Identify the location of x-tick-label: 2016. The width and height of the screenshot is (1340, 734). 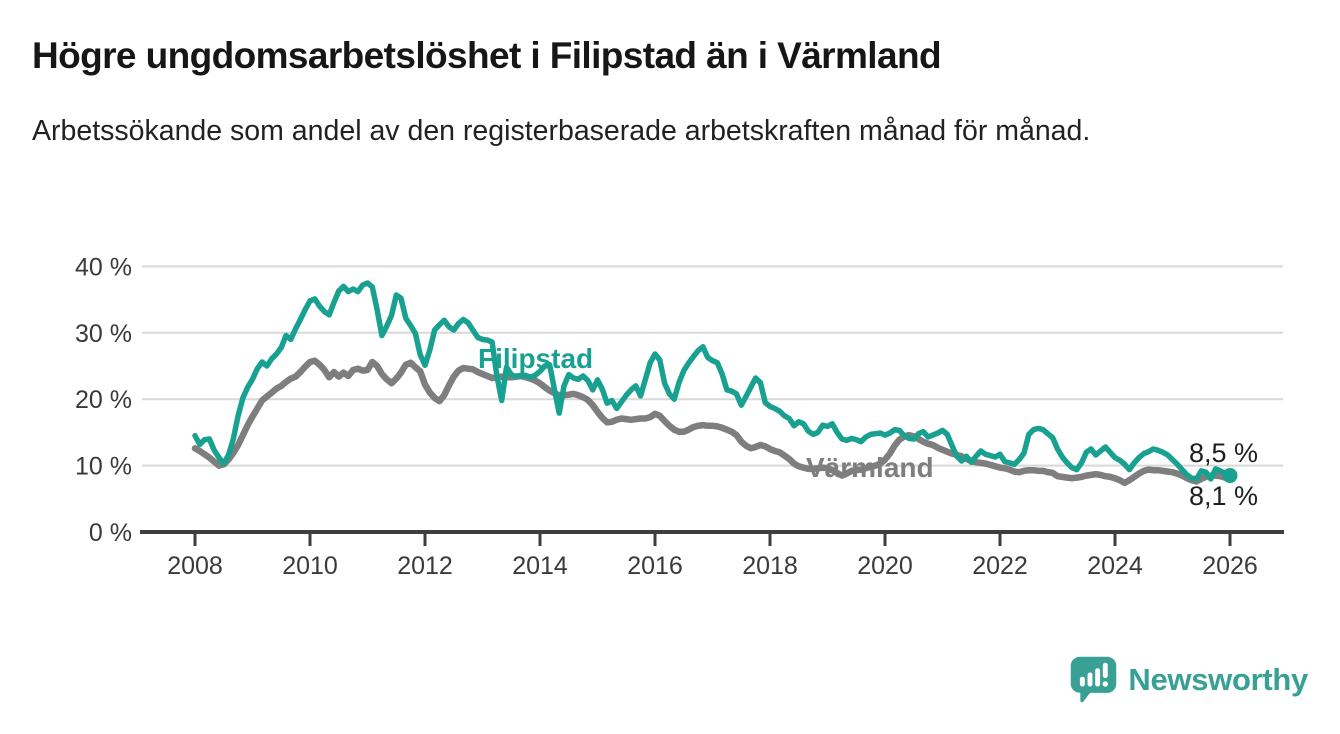
(655, 566).